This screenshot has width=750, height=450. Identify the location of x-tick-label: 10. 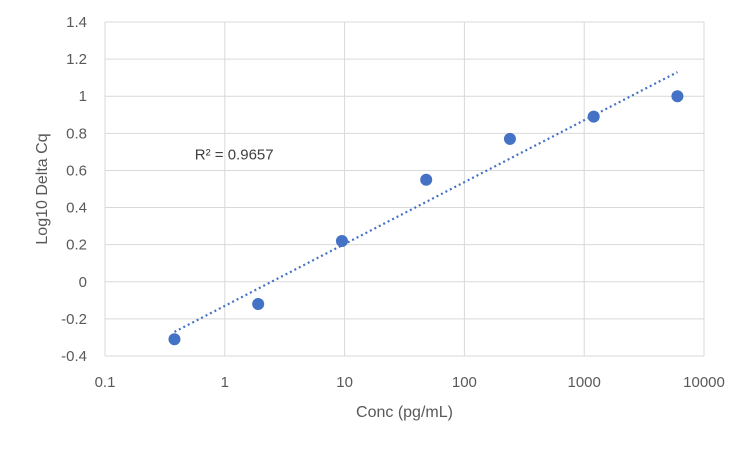
(344, 382).